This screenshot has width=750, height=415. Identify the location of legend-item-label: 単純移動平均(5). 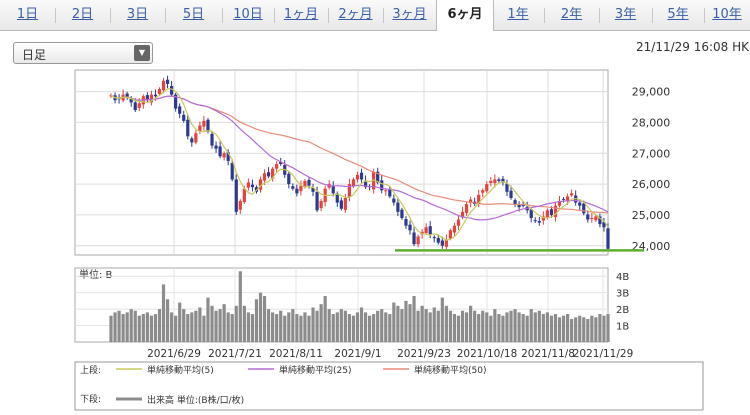
(180, 370).